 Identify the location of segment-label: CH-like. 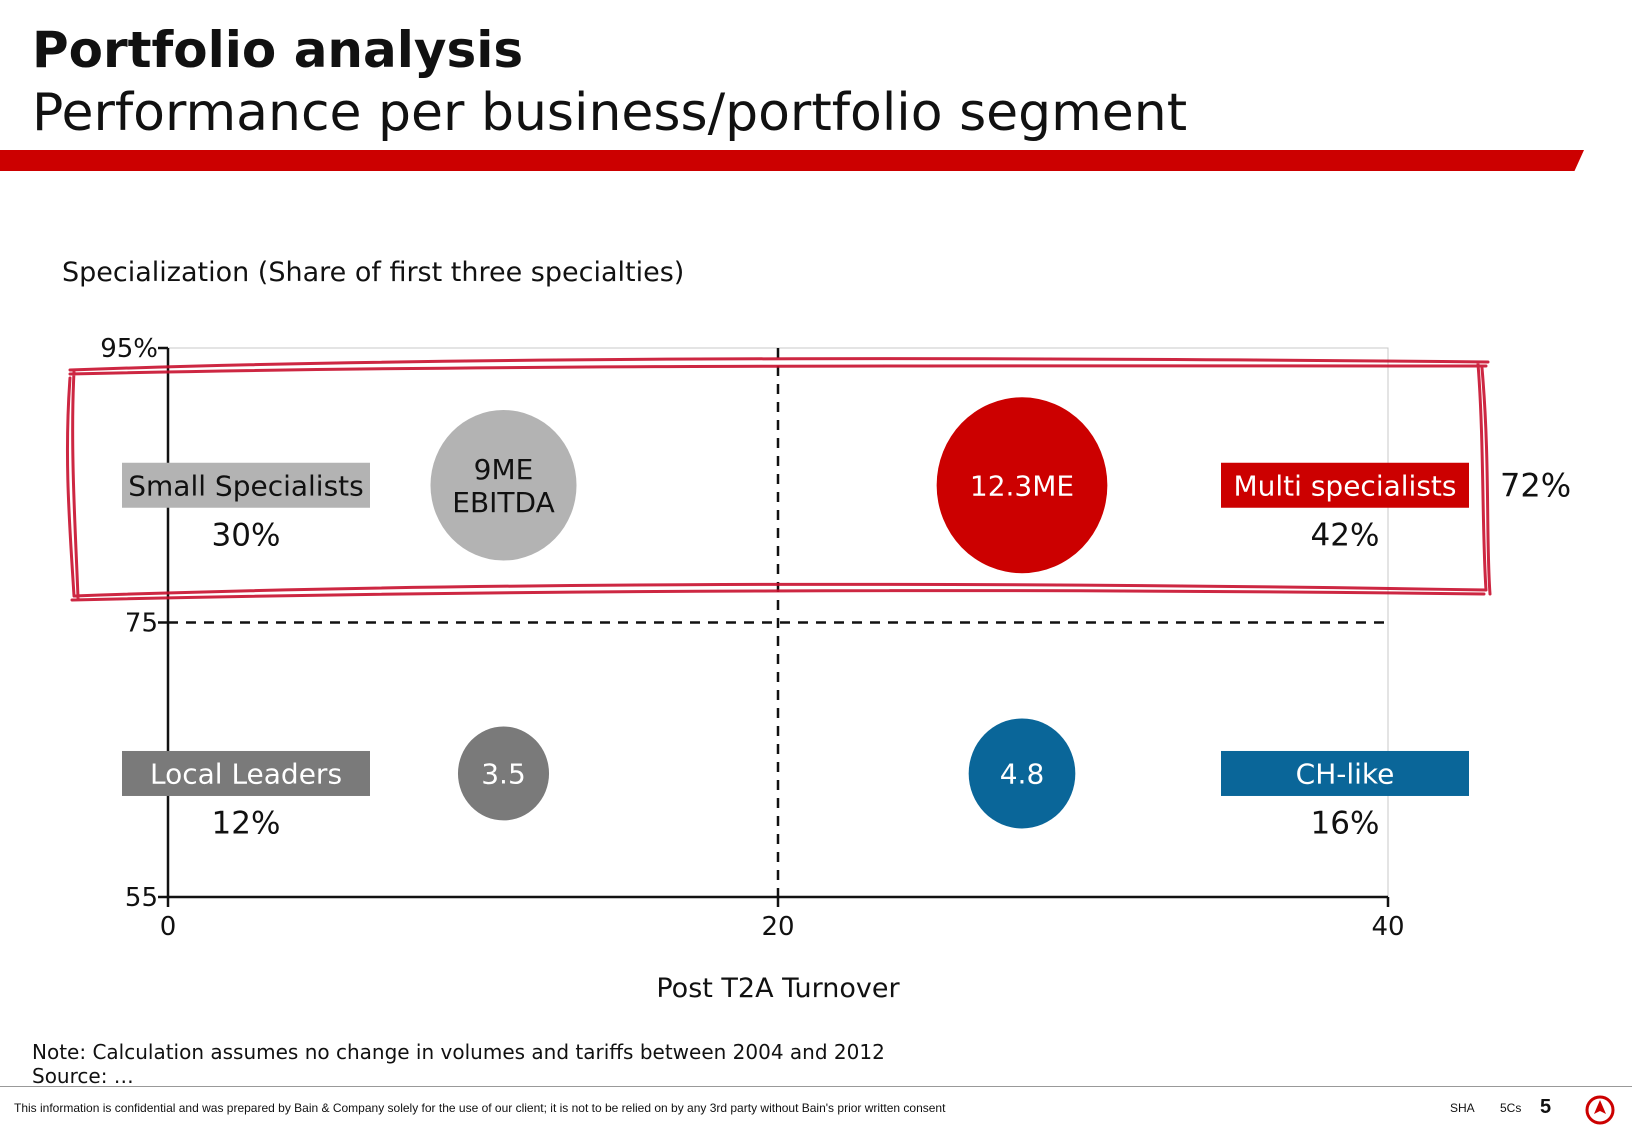
(1345, 773).